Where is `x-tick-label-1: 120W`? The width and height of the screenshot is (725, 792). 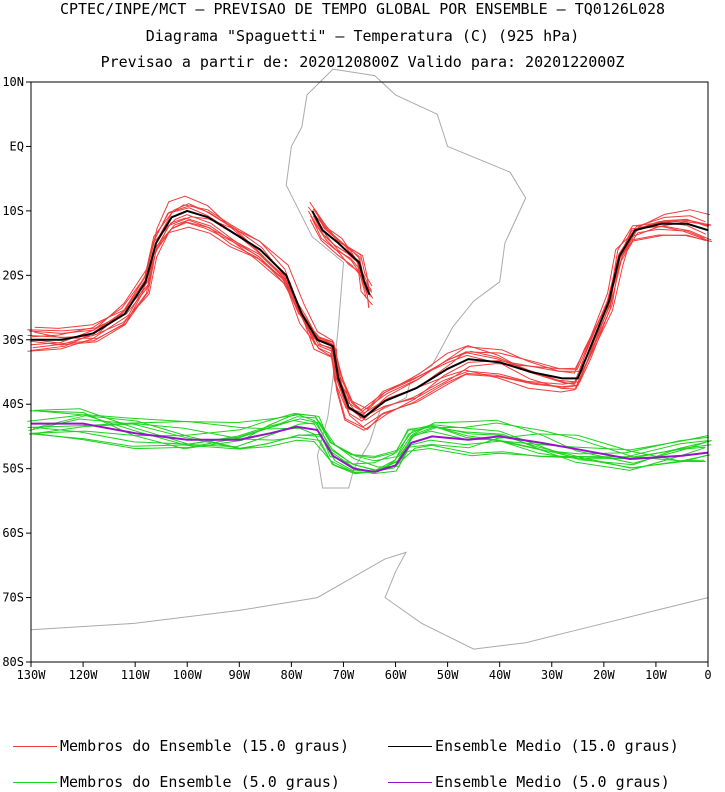 x-tick-label-1: 120W is located at coordinates (84, 675).